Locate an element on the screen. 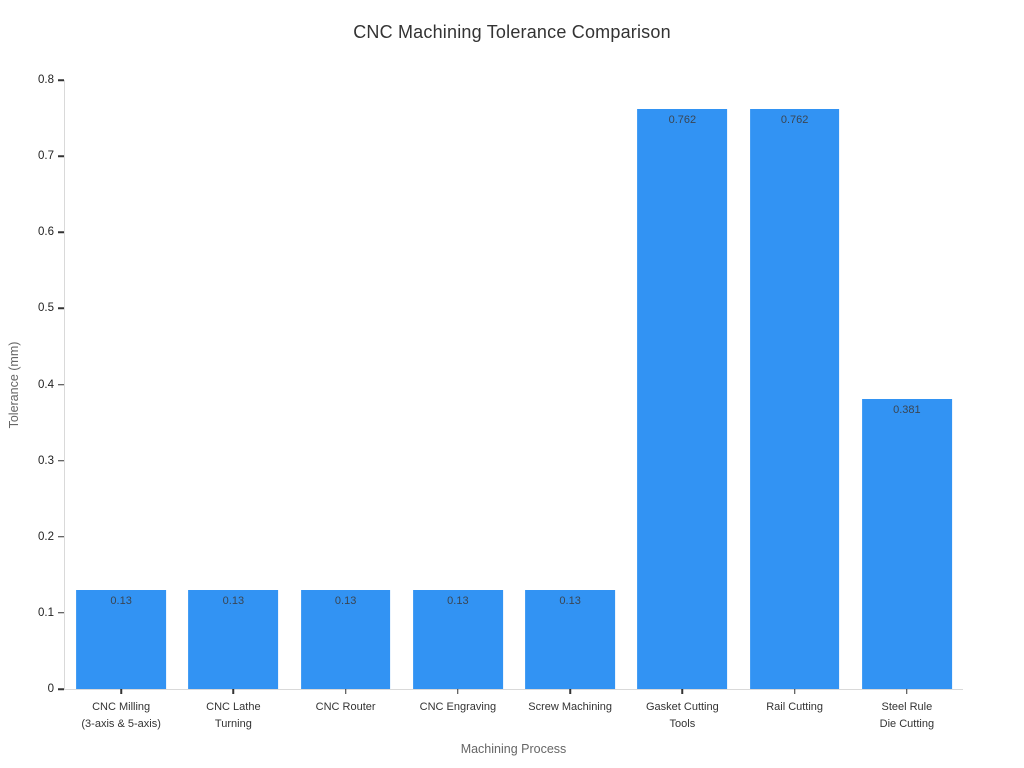 The height and width of the screenshot is (768, 1024). x-tick-label: CNC Engraving is located at coordinates (458, 707).